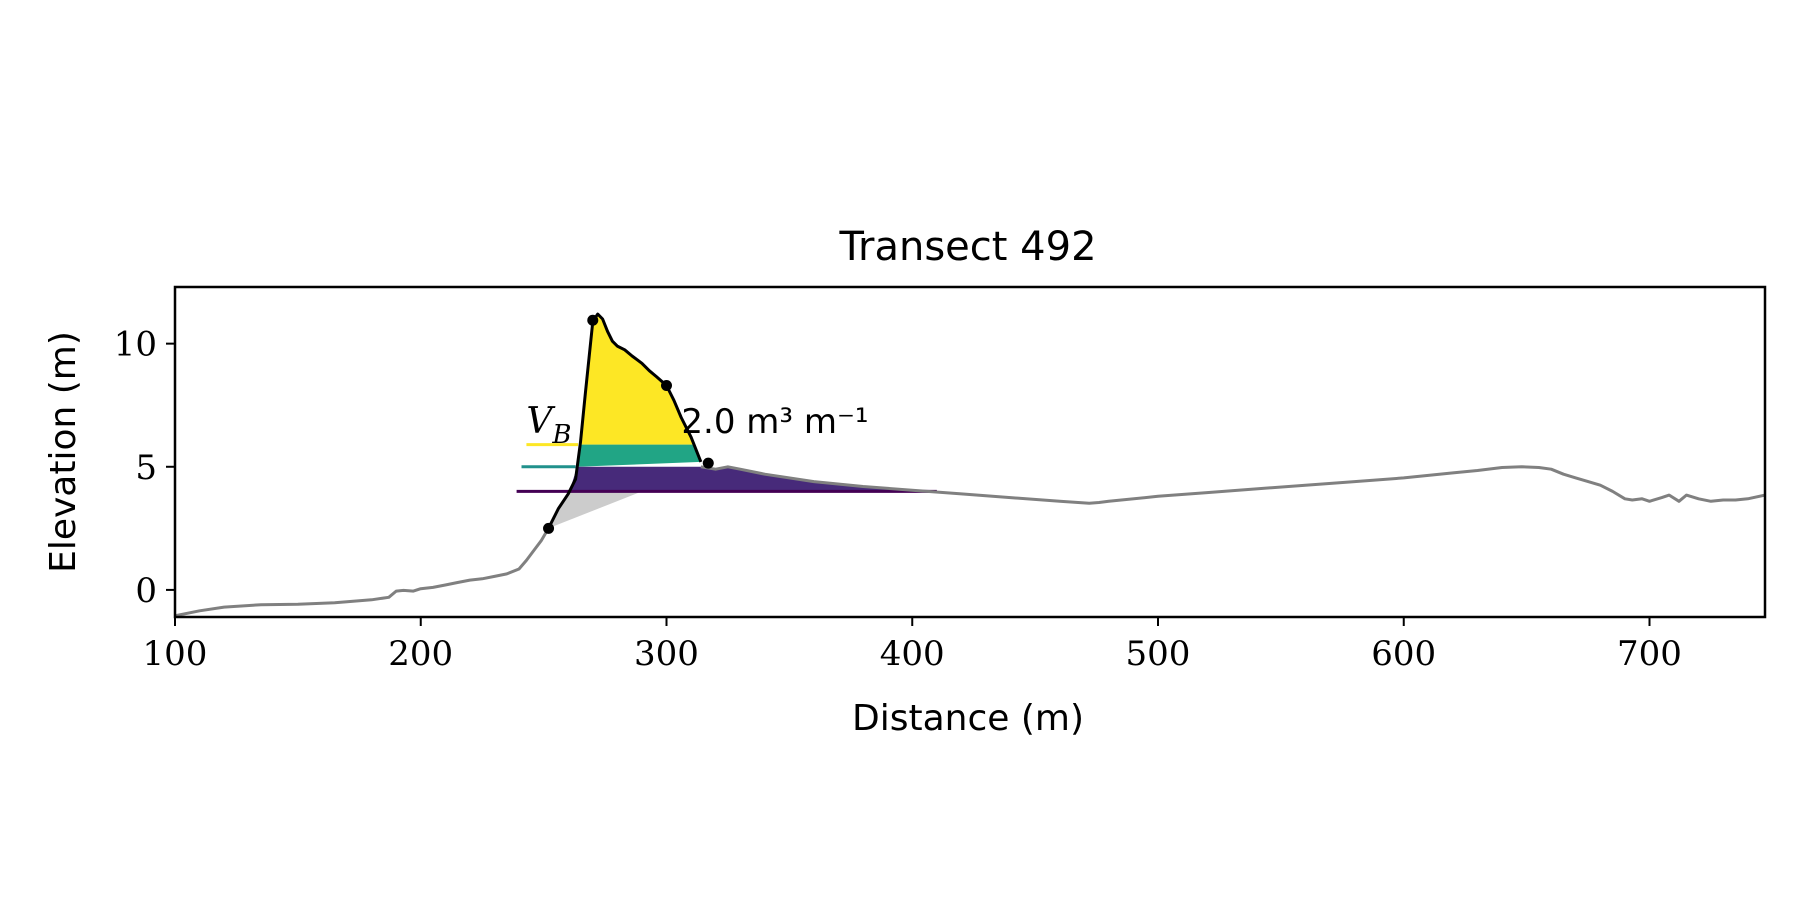  I want to click on x-tick-label-200: 200, so click(420, 654).